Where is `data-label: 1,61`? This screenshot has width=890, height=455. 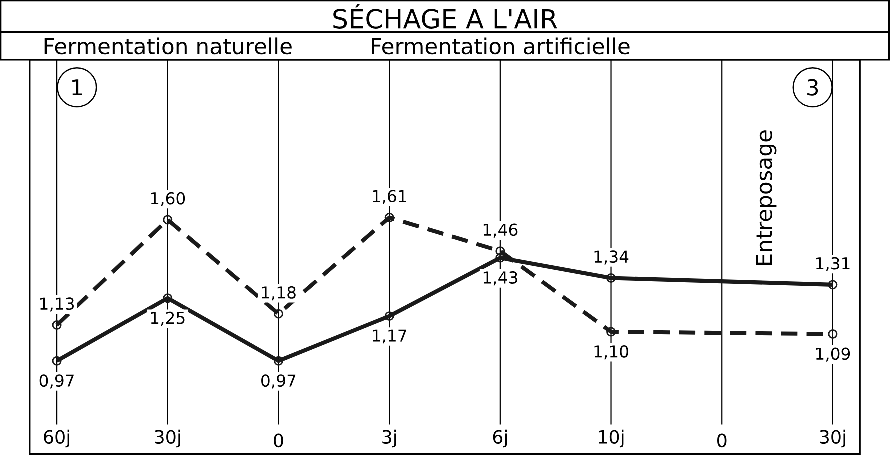
data-label: 1,61 is located at coordinates (389, 197).